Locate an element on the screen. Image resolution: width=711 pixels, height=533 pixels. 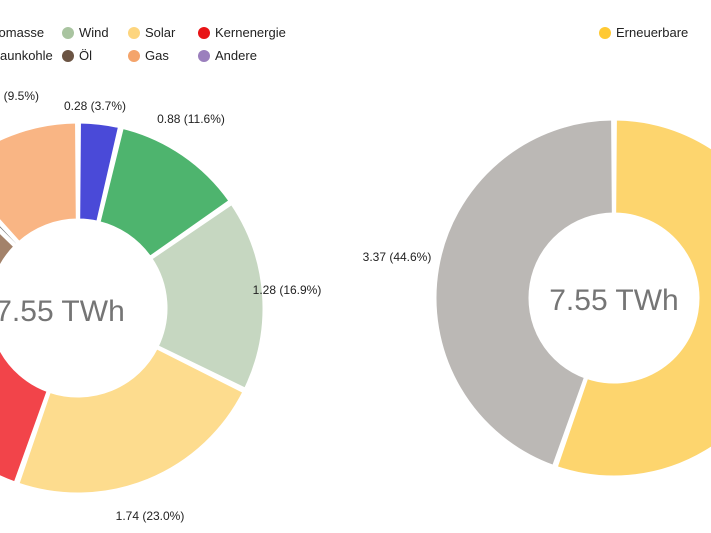
legend-label: Braunkohle is located at coordinates (26, 55).